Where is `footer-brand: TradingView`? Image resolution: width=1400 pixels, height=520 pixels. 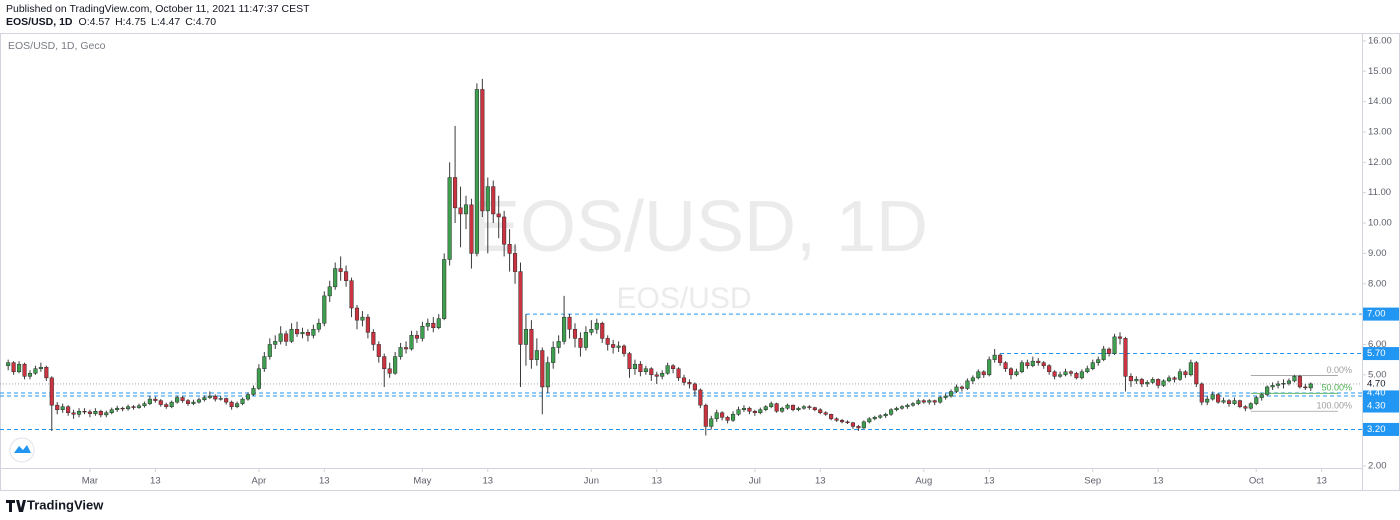 footer-brand: TradingView is located at coordinates (65, 504).